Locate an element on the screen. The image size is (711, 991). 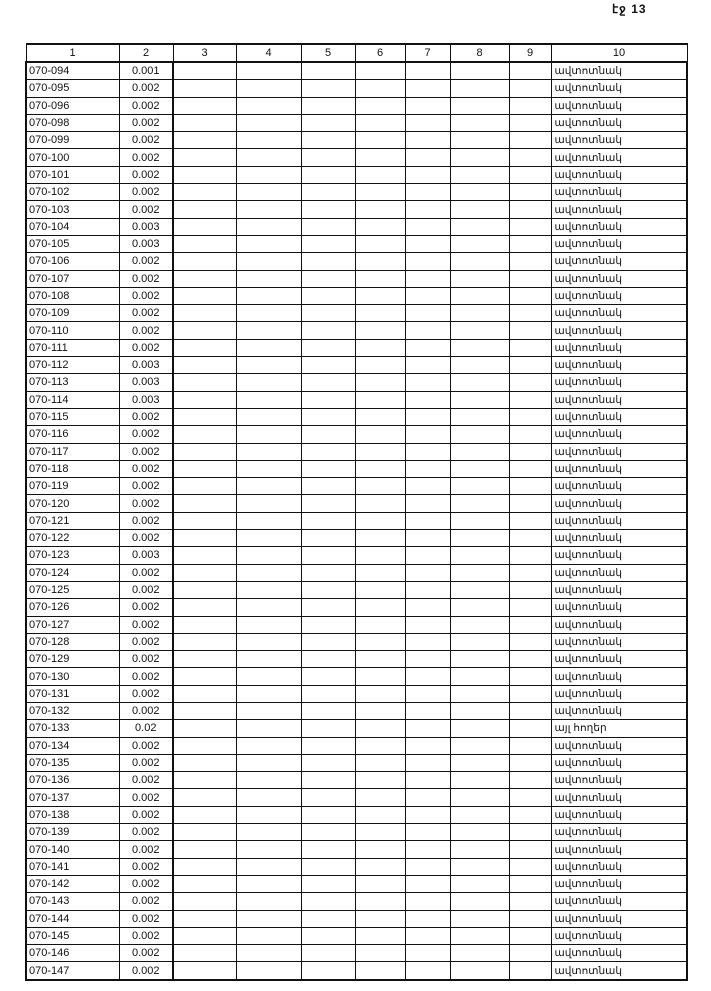
table-row: 070-135 0.002 ավտոտնակ is located at coordinates (356, 763).